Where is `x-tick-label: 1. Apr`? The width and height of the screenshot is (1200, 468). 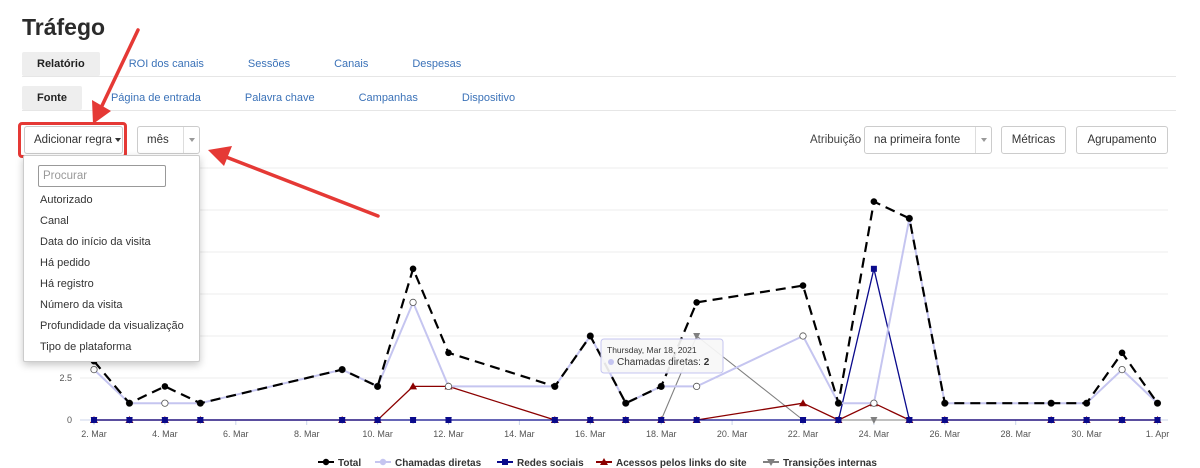
x-tick-label: 1. Apr is located at coordinates (1158, 434).